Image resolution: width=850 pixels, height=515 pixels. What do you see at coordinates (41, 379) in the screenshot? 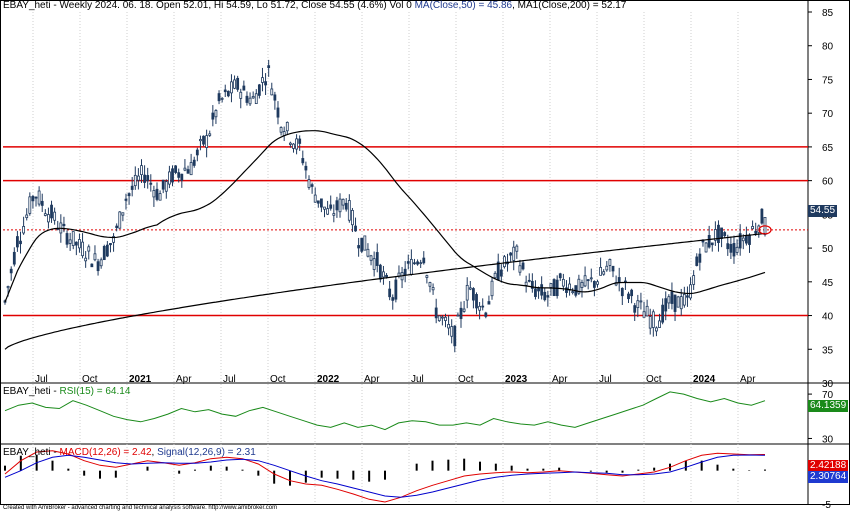
I see `x-tick-label: Jul` at bounding box center [41, 379].